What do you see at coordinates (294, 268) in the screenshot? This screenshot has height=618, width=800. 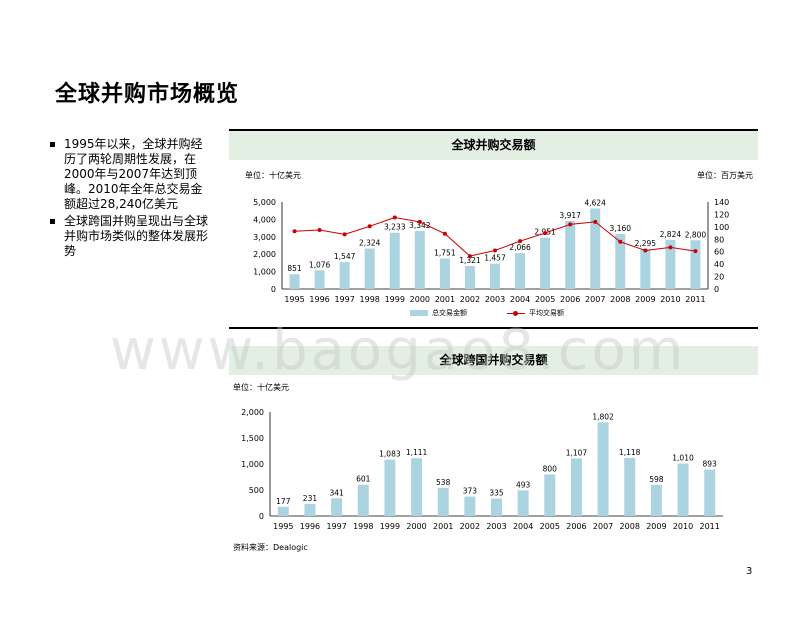 I see `chart1-data-label: 851` at bounding box center [294, 268].